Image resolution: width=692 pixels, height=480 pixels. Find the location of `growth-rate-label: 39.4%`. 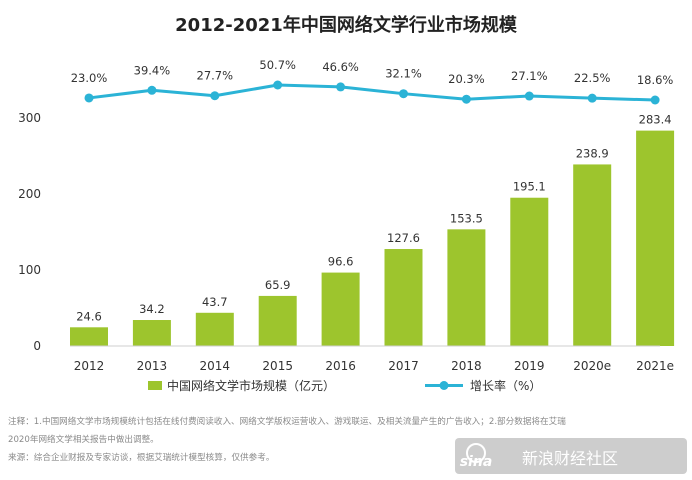

growth-rate-label: 39.4% is located at coordinates (152, 70).